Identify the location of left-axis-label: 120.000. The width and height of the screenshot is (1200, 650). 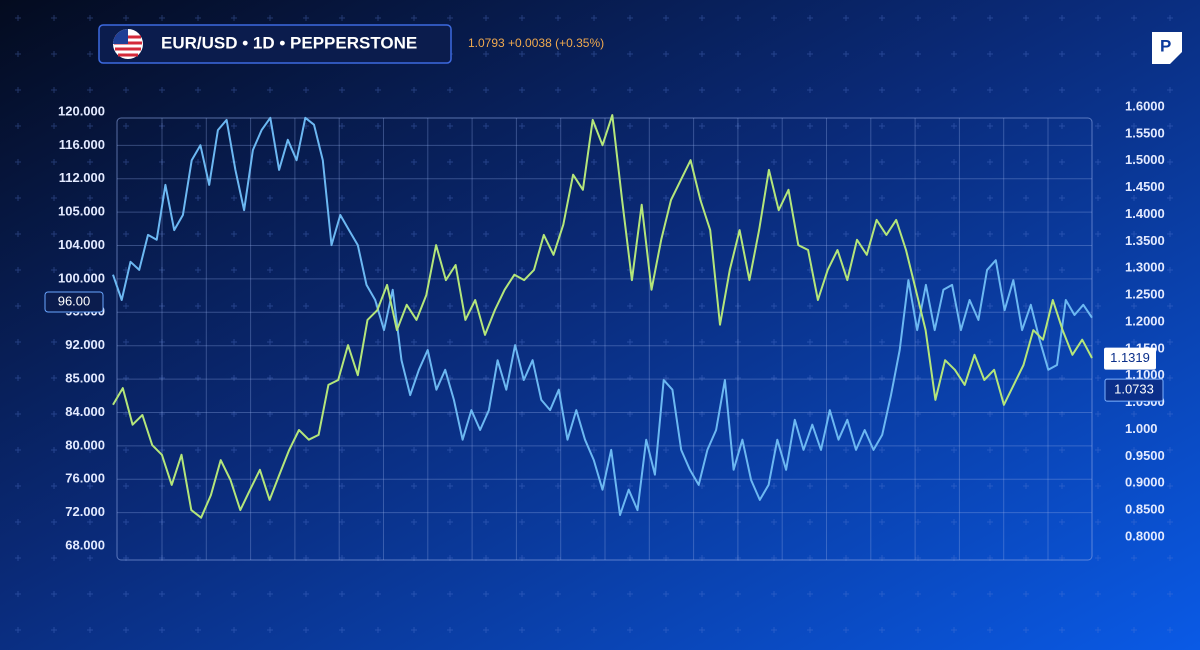
(81, 110).